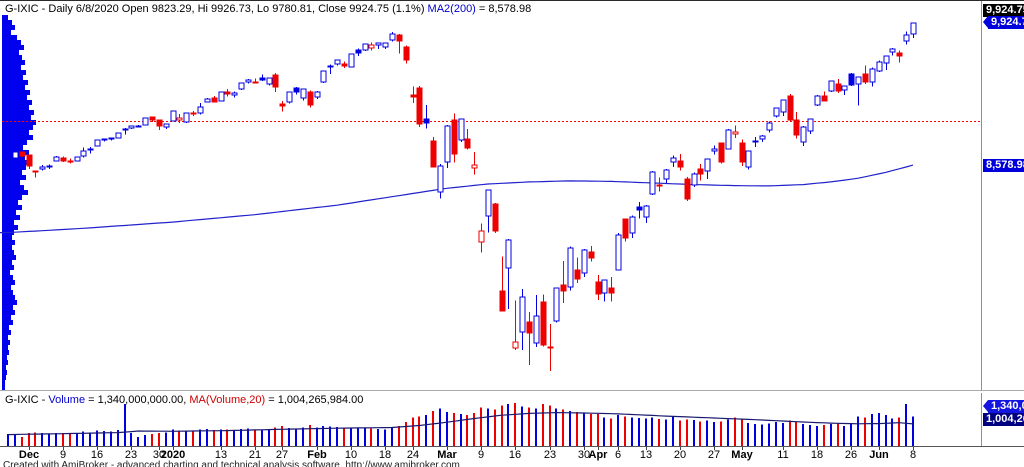 The image size is (1024, 467). I want to click on last-volume-chip: 1,340,000,000.00, so click(1003, 406).